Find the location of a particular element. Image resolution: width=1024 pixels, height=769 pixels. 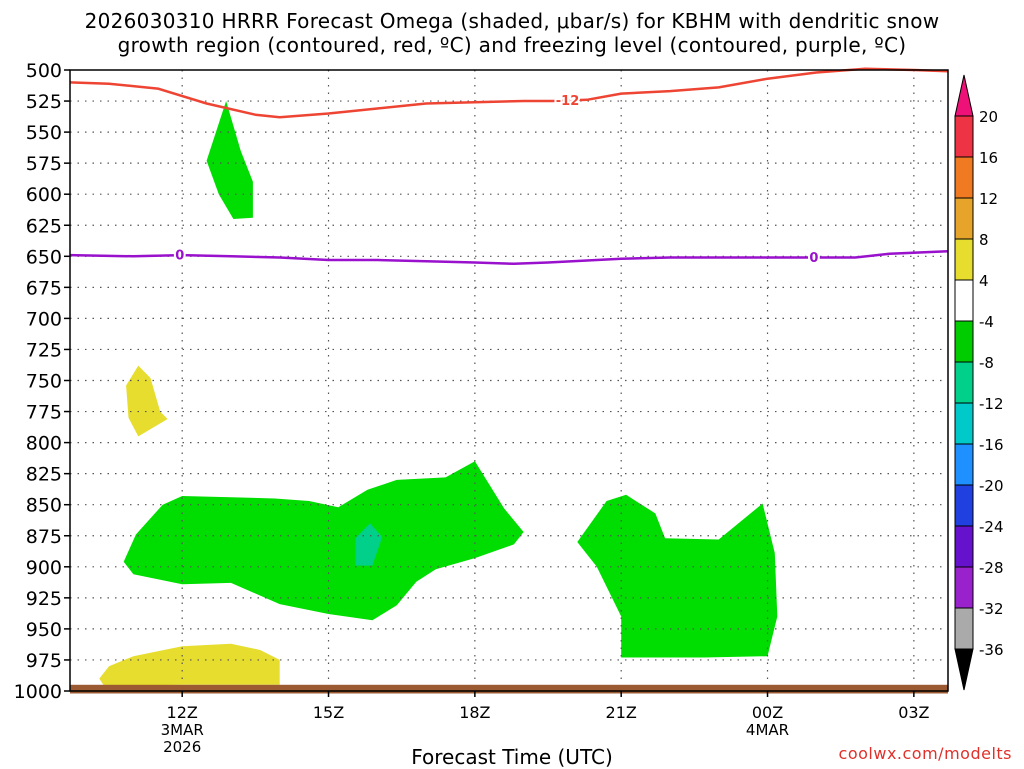

y-tick-label: 875 is located at coordinates (44, 537).